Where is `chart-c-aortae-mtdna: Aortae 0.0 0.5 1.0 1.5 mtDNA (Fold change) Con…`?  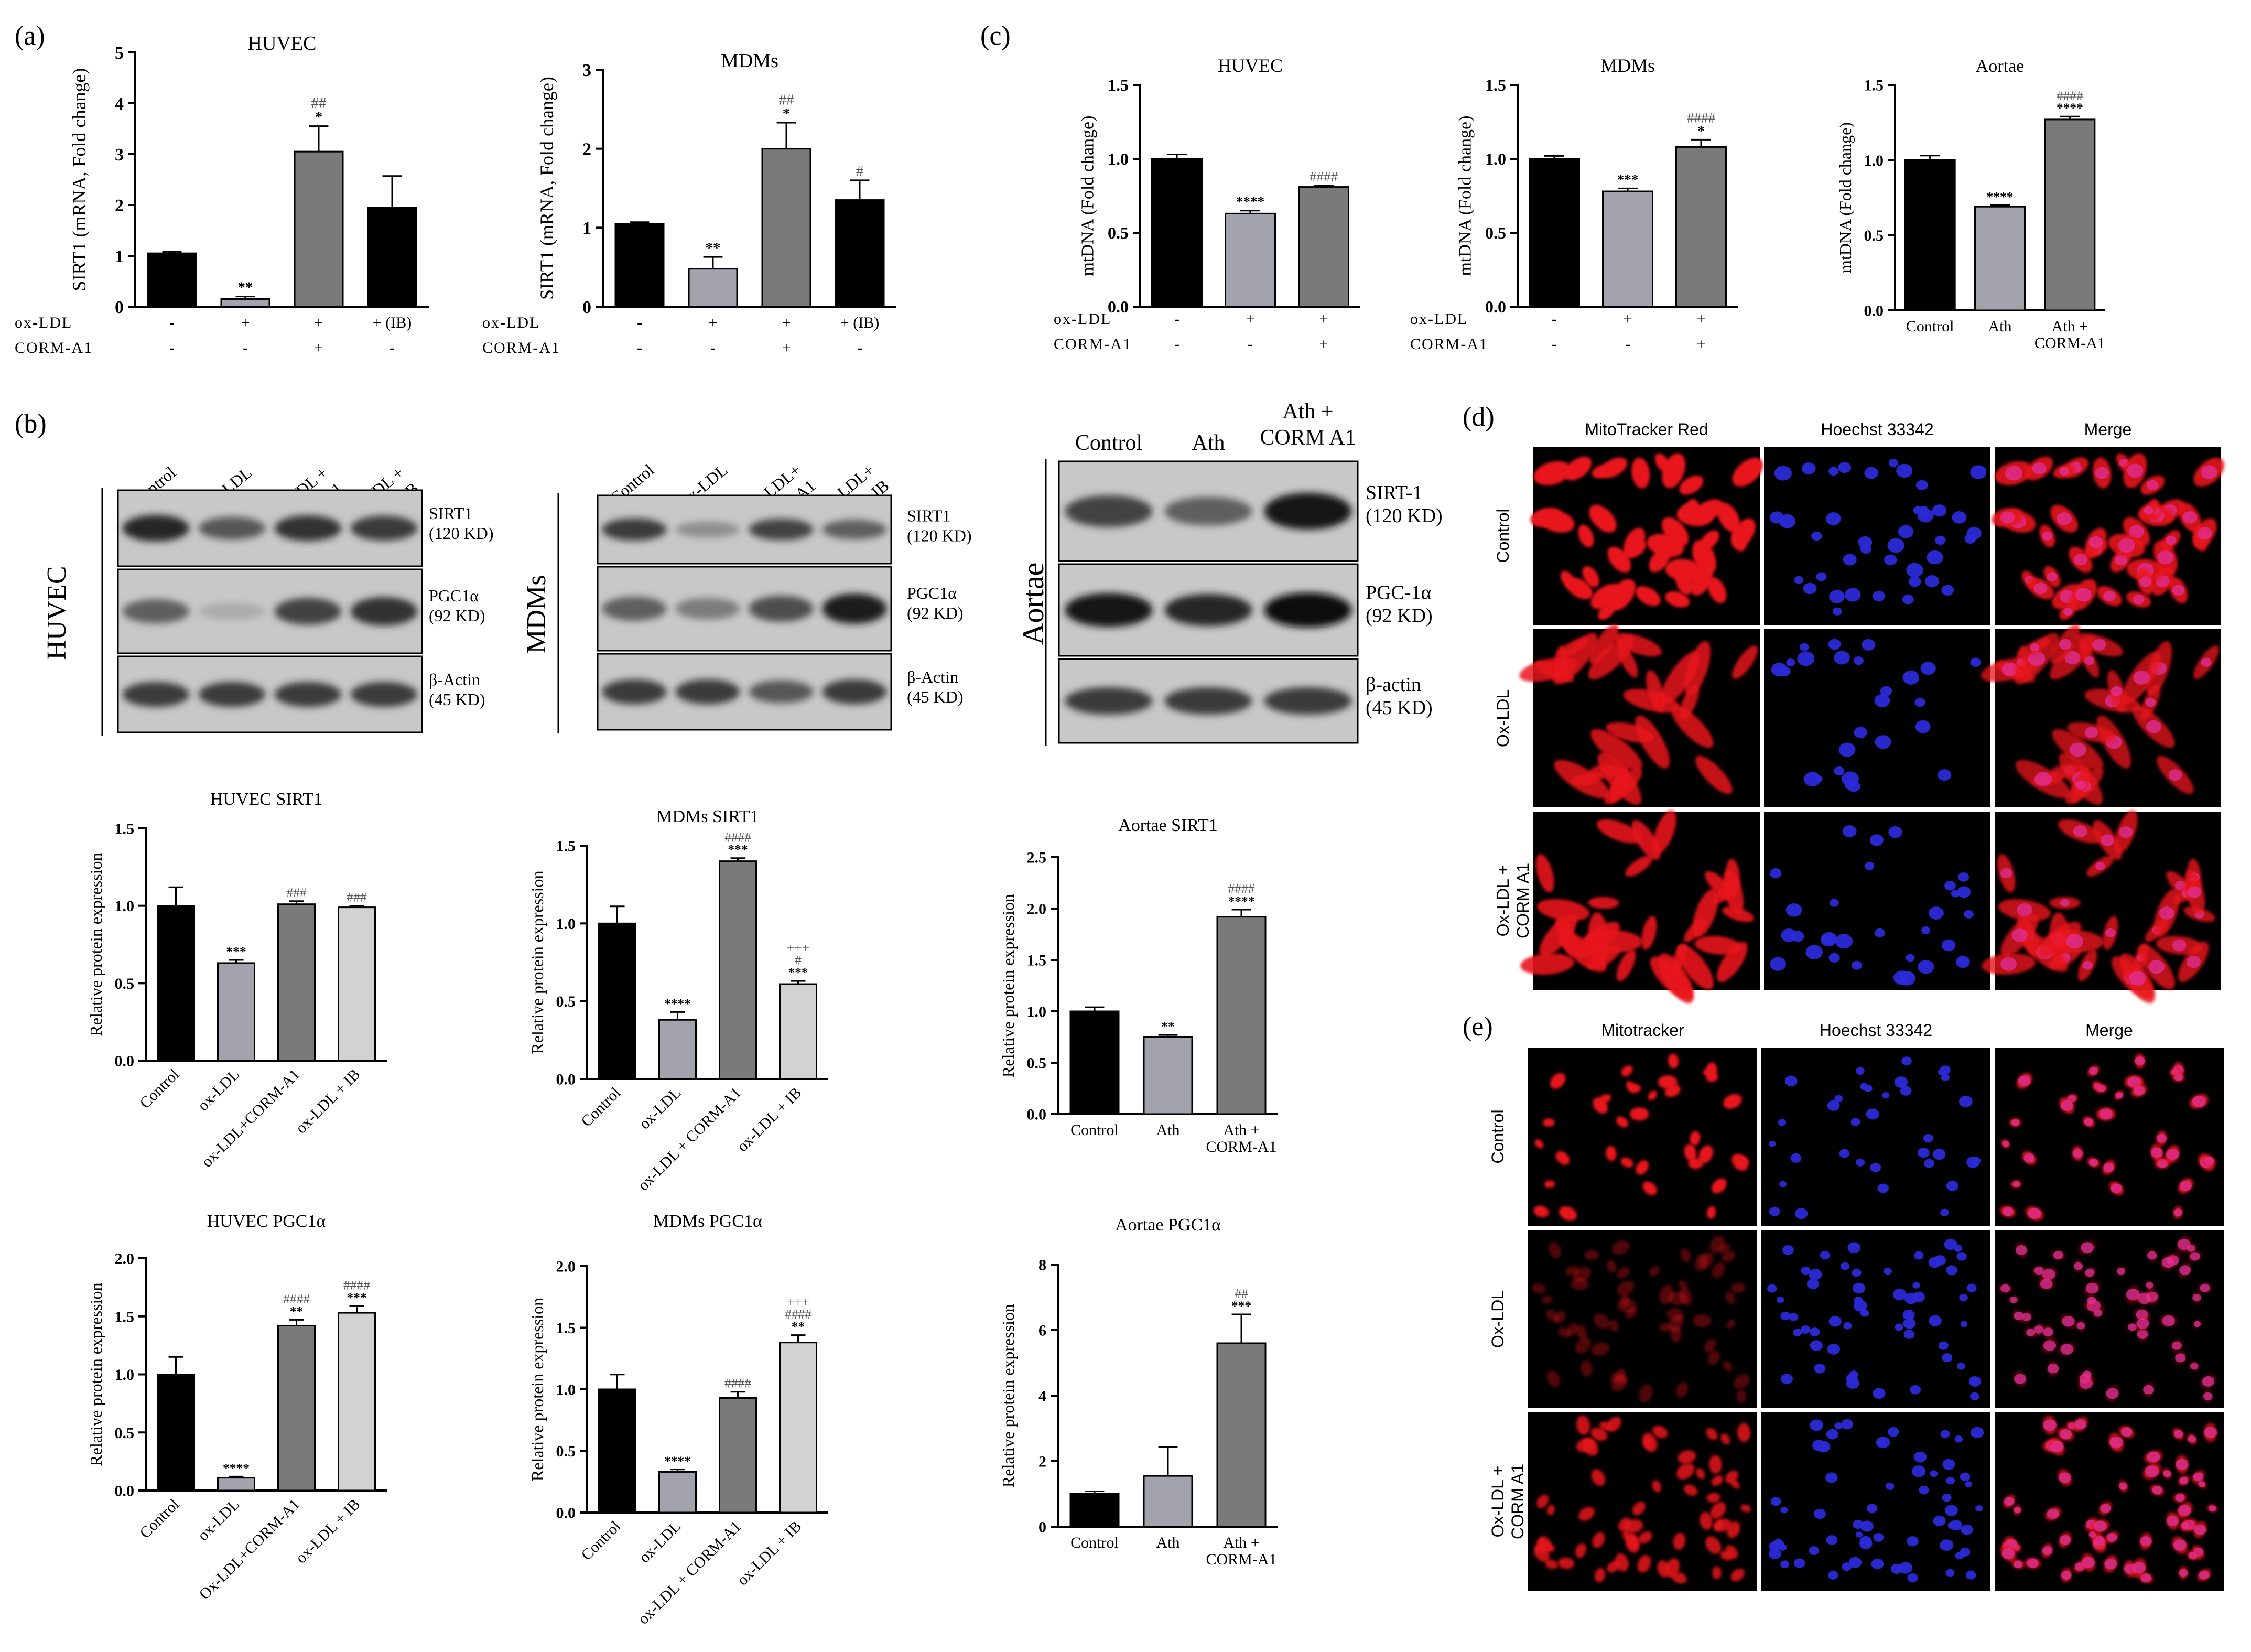 chart-c-aortae-mtdna: Aortae 0.0 0.5 1.0 1.5 mtDNA (Fold change) Con… is located at coordinates (1971, 204).